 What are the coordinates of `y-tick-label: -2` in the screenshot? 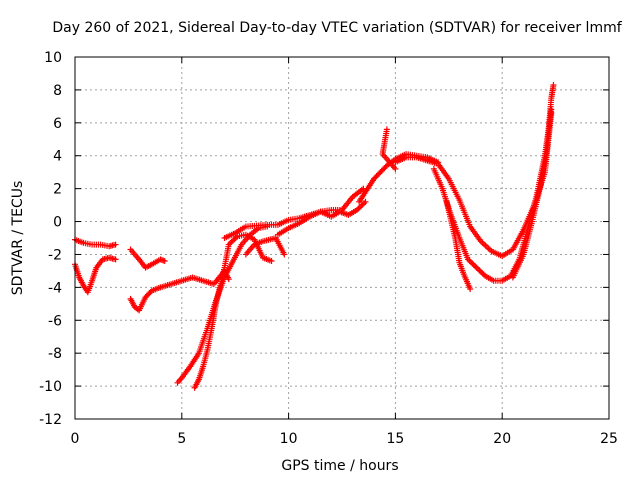 It's located at (55, 255).